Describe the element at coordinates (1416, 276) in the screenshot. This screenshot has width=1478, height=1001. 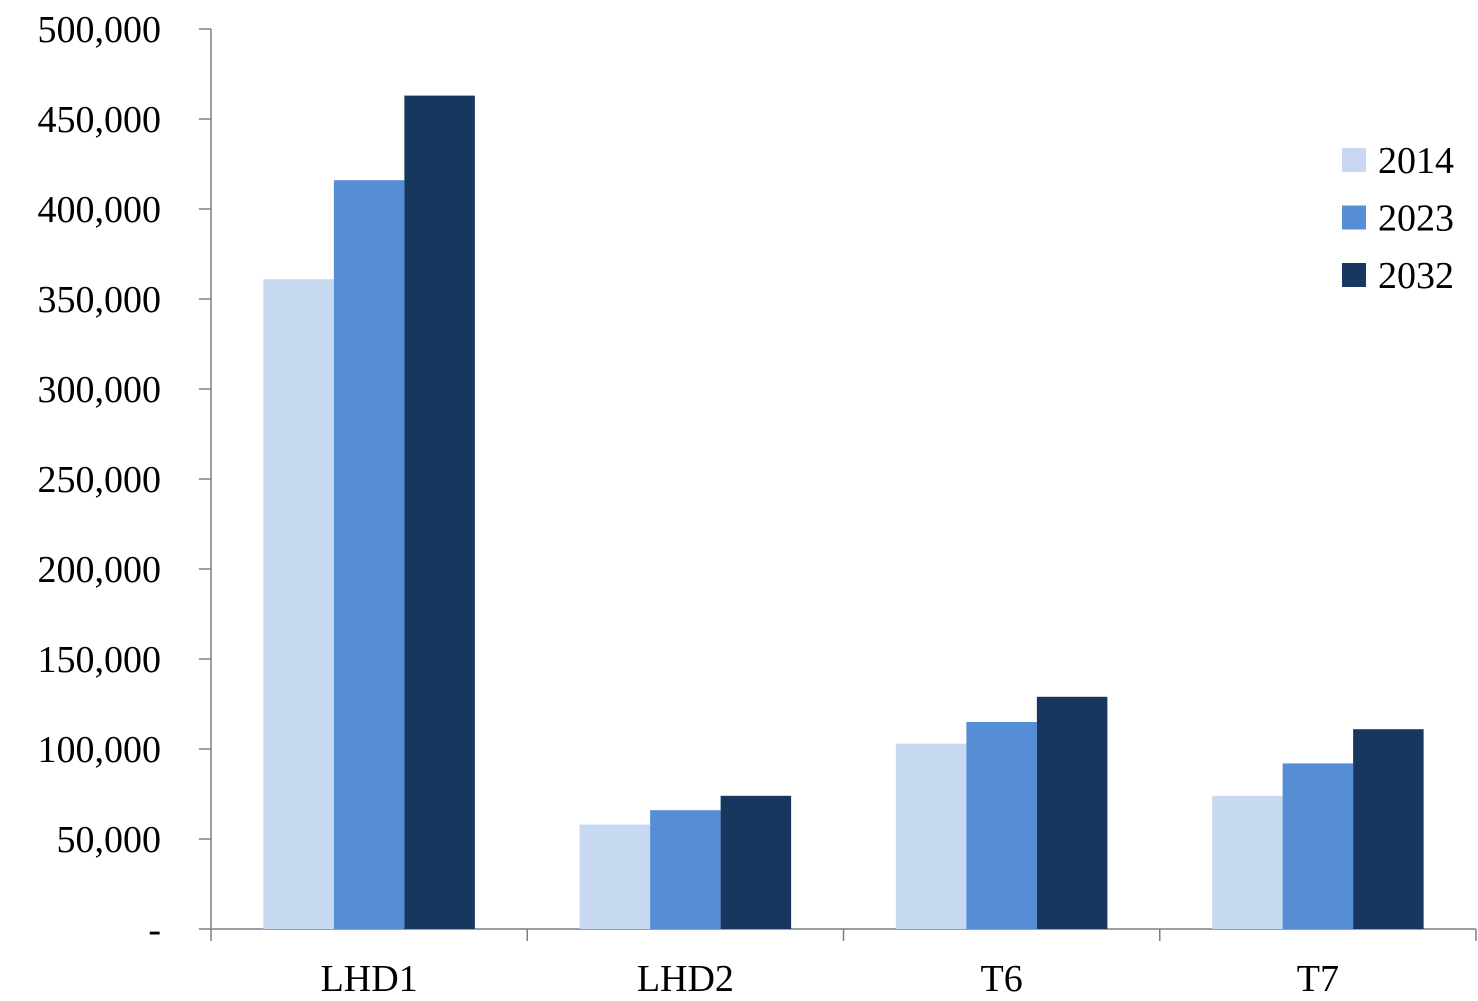
I see `legend-label: 2032` at that location.